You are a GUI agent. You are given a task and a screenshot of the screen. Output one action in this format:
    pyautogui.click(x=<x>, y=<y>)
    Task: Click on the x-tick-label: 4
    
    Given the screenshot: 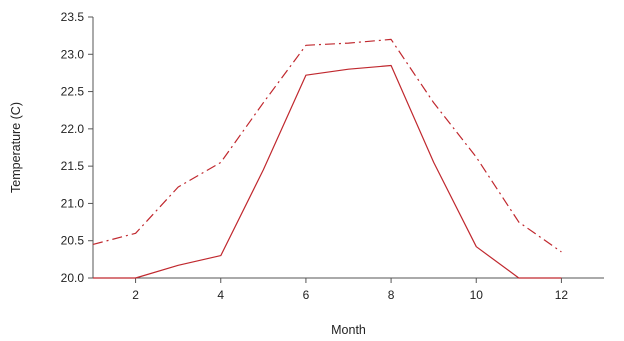 What is the action you would take?
    pyautogui.click(x=220, y=295)
    